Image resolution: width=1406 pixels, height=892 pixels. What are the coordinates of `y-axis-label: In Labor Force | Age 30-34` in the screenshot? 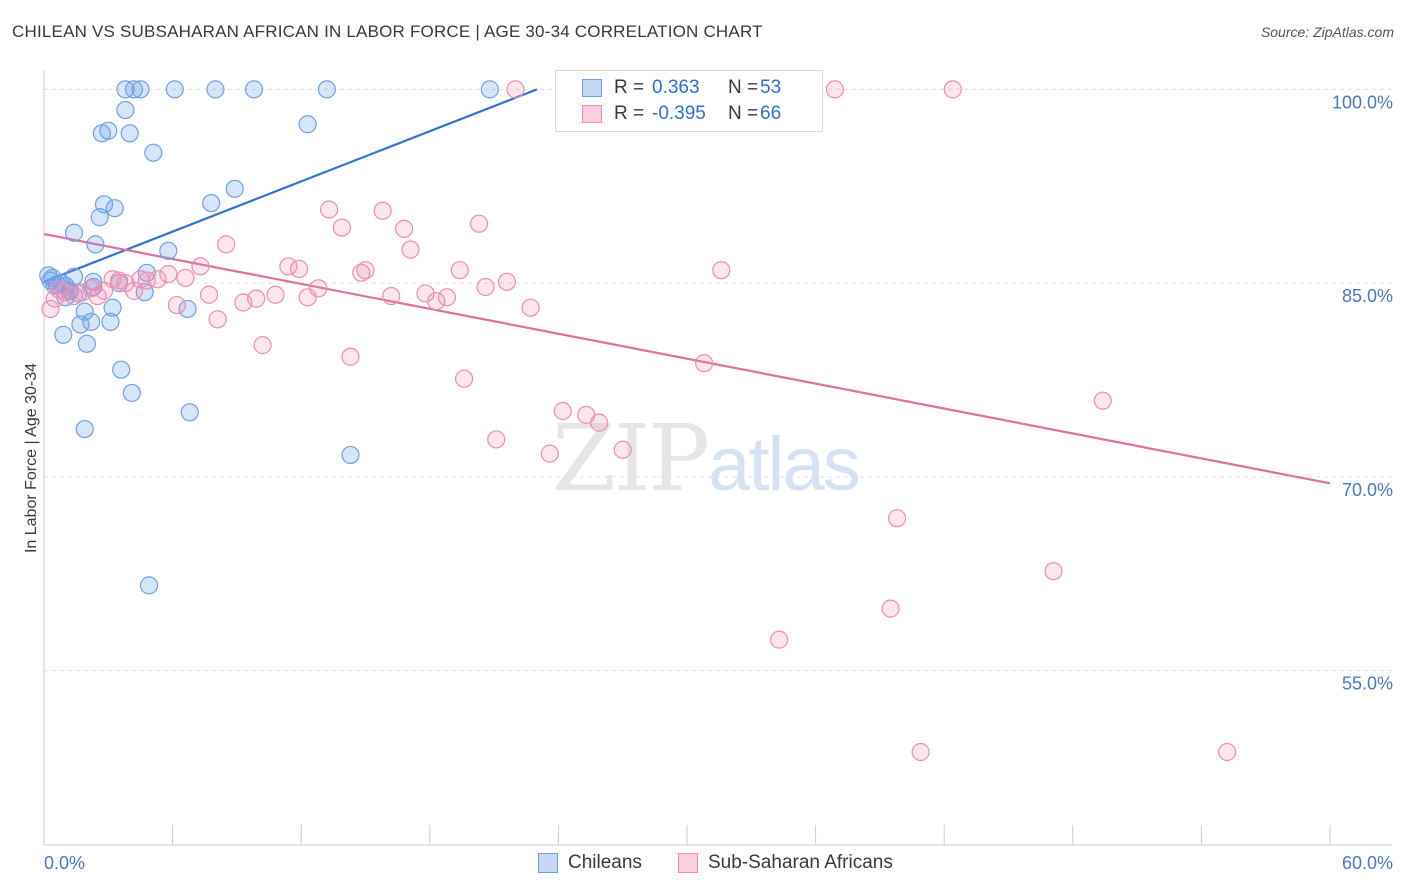 It's located at (31, 458).